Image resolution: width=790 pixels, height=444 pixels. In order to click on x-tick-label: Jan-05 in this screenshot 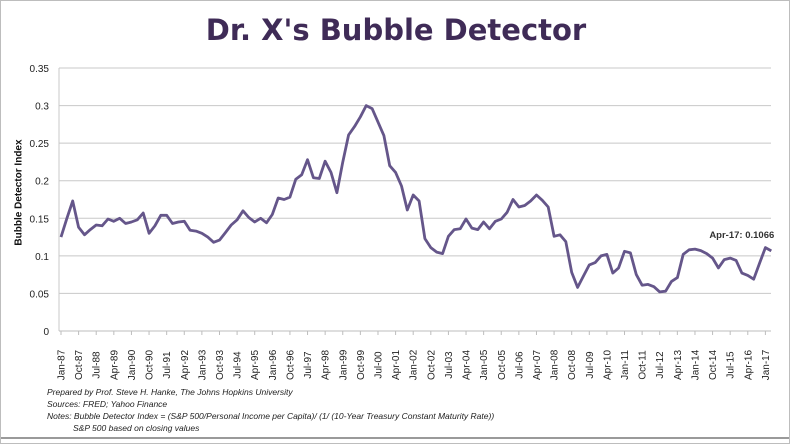, I will do `click(484, 364)`.